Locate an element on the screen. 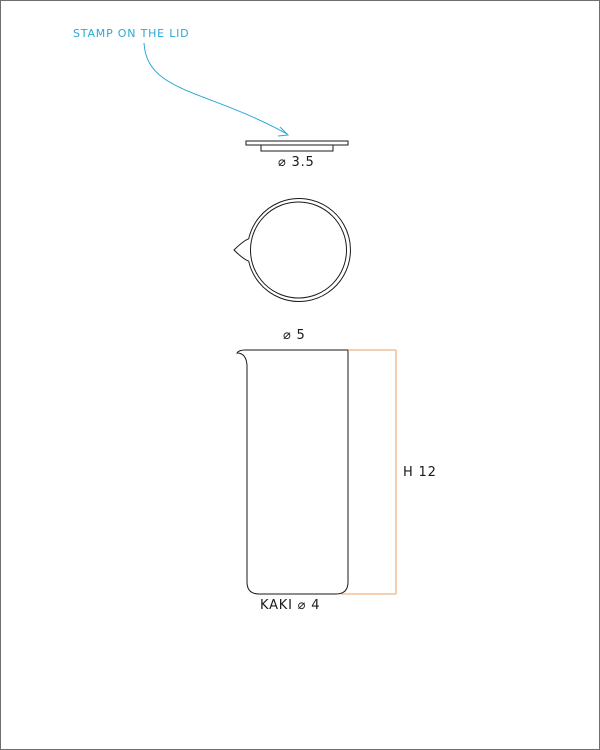 The image size is (600, 750). lid-diameter-label: ⌀ 3.5 is located at coordinates (296, 162).